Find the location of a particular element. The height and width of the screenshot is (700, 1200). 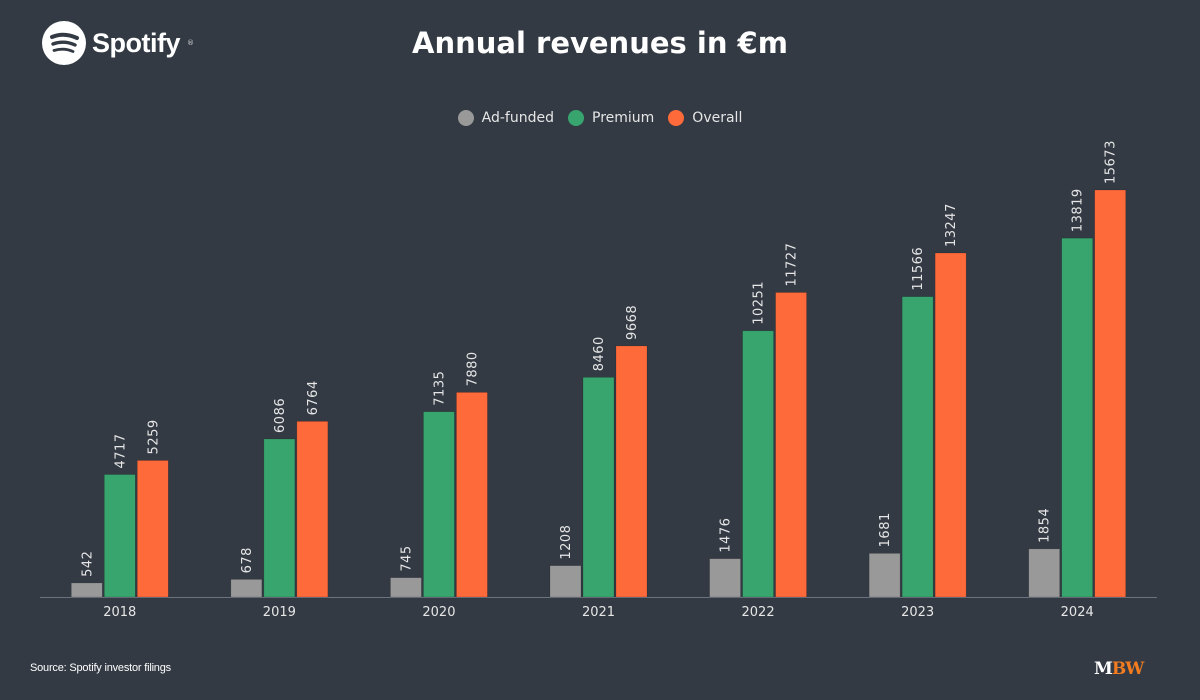

chart-legend: Ad-funded Premium Overall is located at coordinates (600, 118).